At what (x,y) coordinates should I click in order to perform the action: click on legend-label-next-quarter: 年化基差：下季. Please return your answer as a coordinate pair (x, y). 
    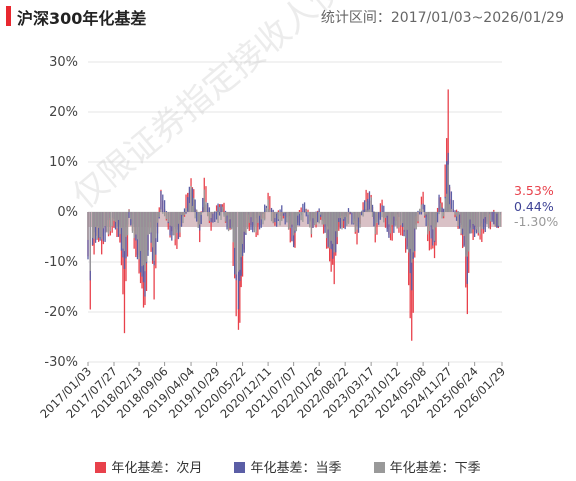
    Looking at the image, I should click on (435, 468).